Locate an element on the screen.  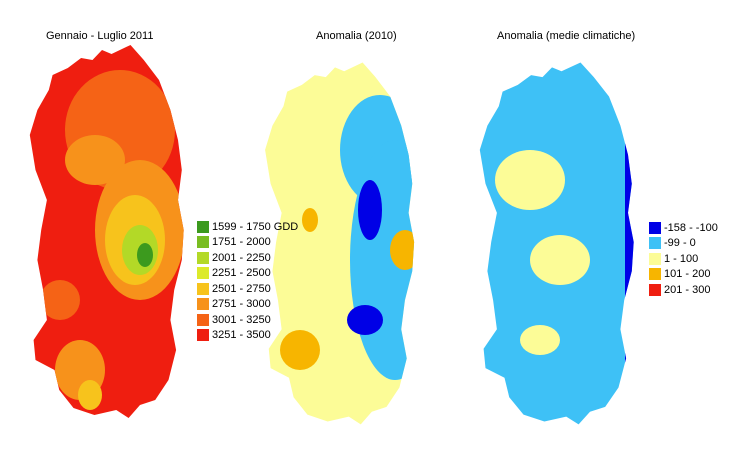
legend-item: 1 - 100 is located at coordinates (683, 259).